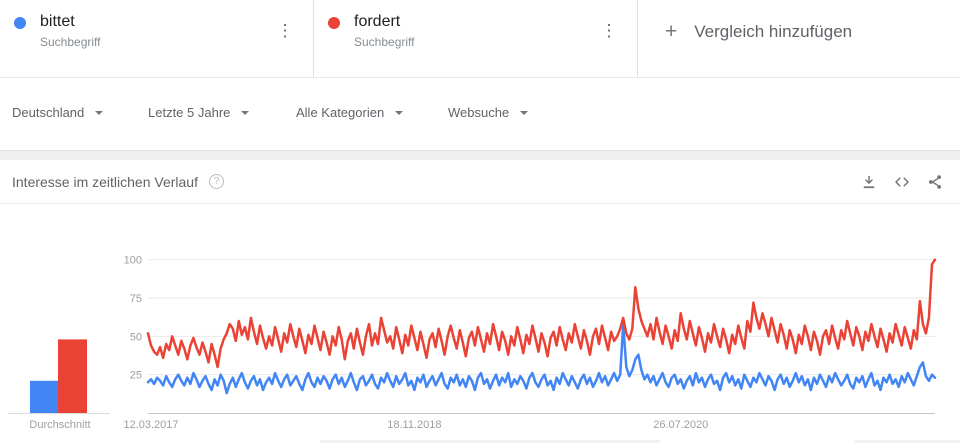  I want to click on add-comparison-button: + Vergleich hinzufügen, so click(799, 38).